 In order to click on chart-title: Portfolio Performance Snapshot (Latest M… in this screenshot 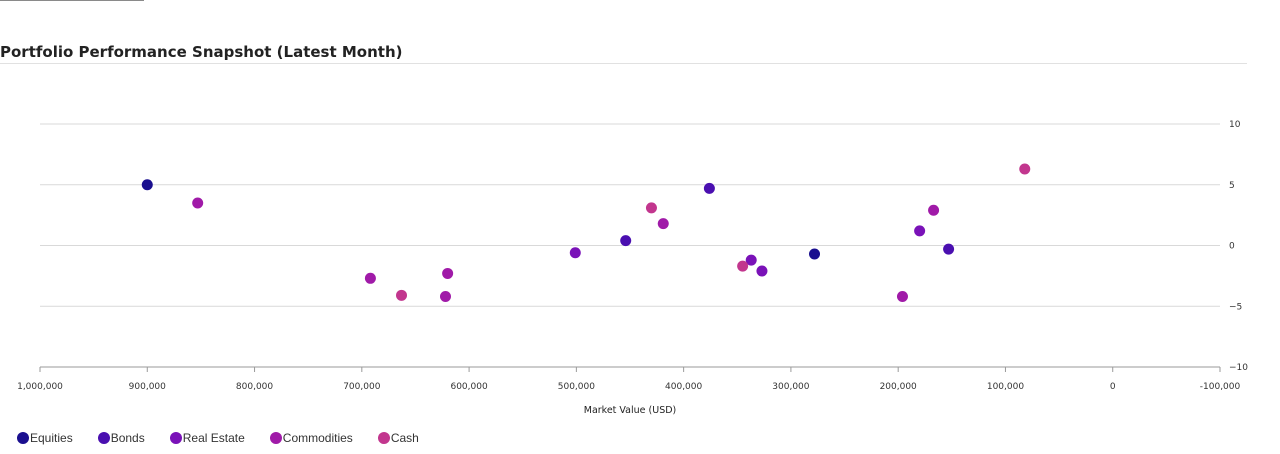, I will do `click(201, 52)`.